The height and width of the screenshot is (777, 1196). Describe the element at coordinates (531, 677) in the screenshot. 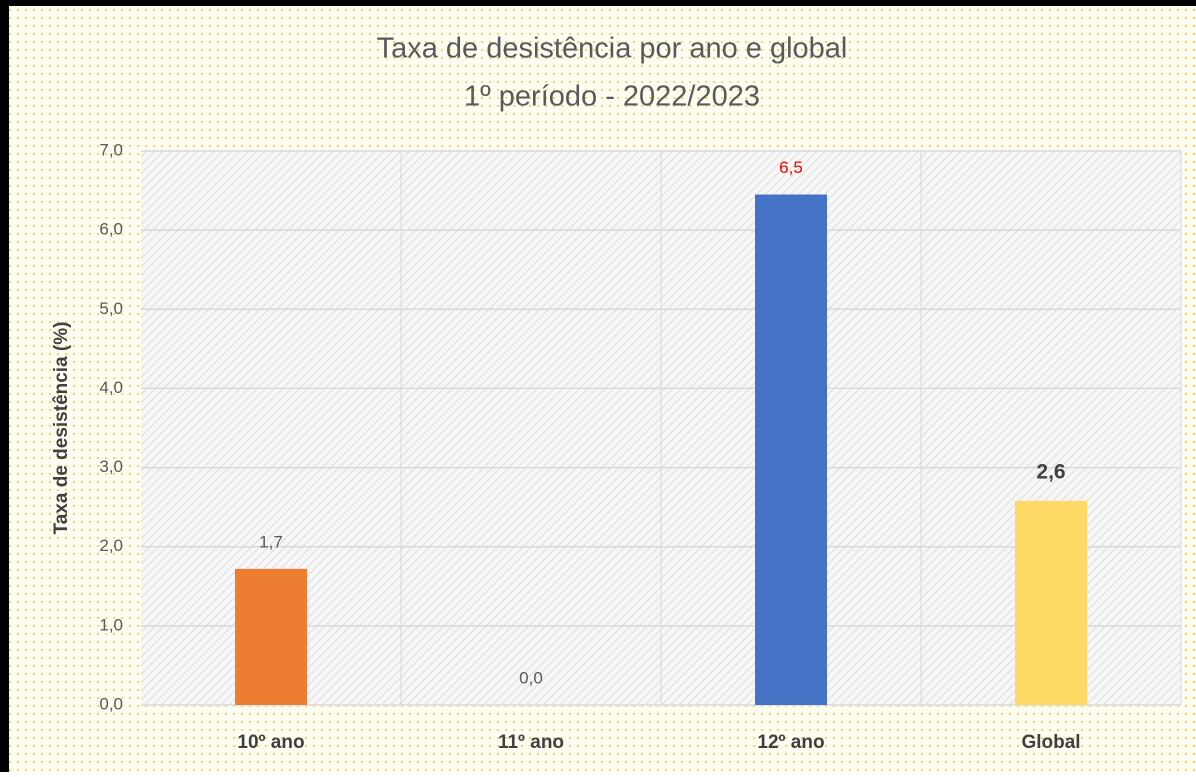

I see `value-label: 0,0` at that location.